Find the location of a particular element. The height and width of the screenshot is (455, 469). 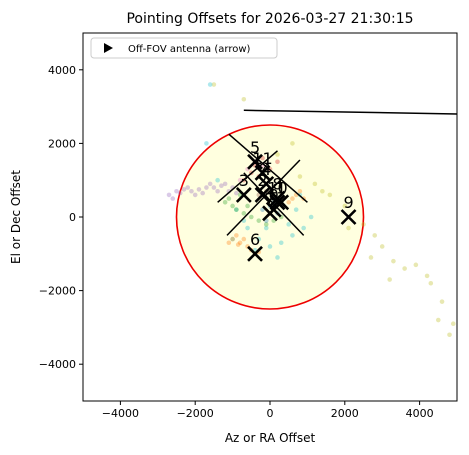

legend: Off-FOV antenna (arrow) is located at coordinates (184, 48).